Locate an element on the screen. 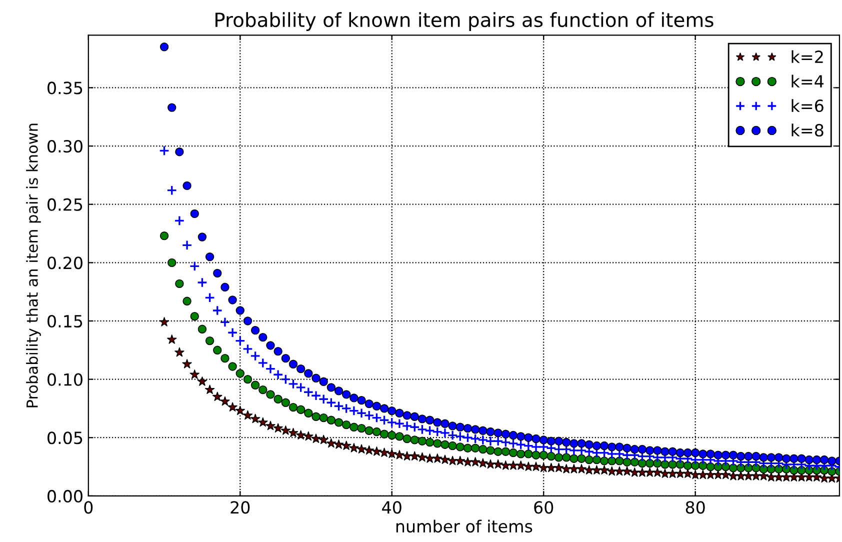 This screenshot has width=842, height=542. y-axis-title: Probability that an item pair is known is located at coordinates (33, 266).